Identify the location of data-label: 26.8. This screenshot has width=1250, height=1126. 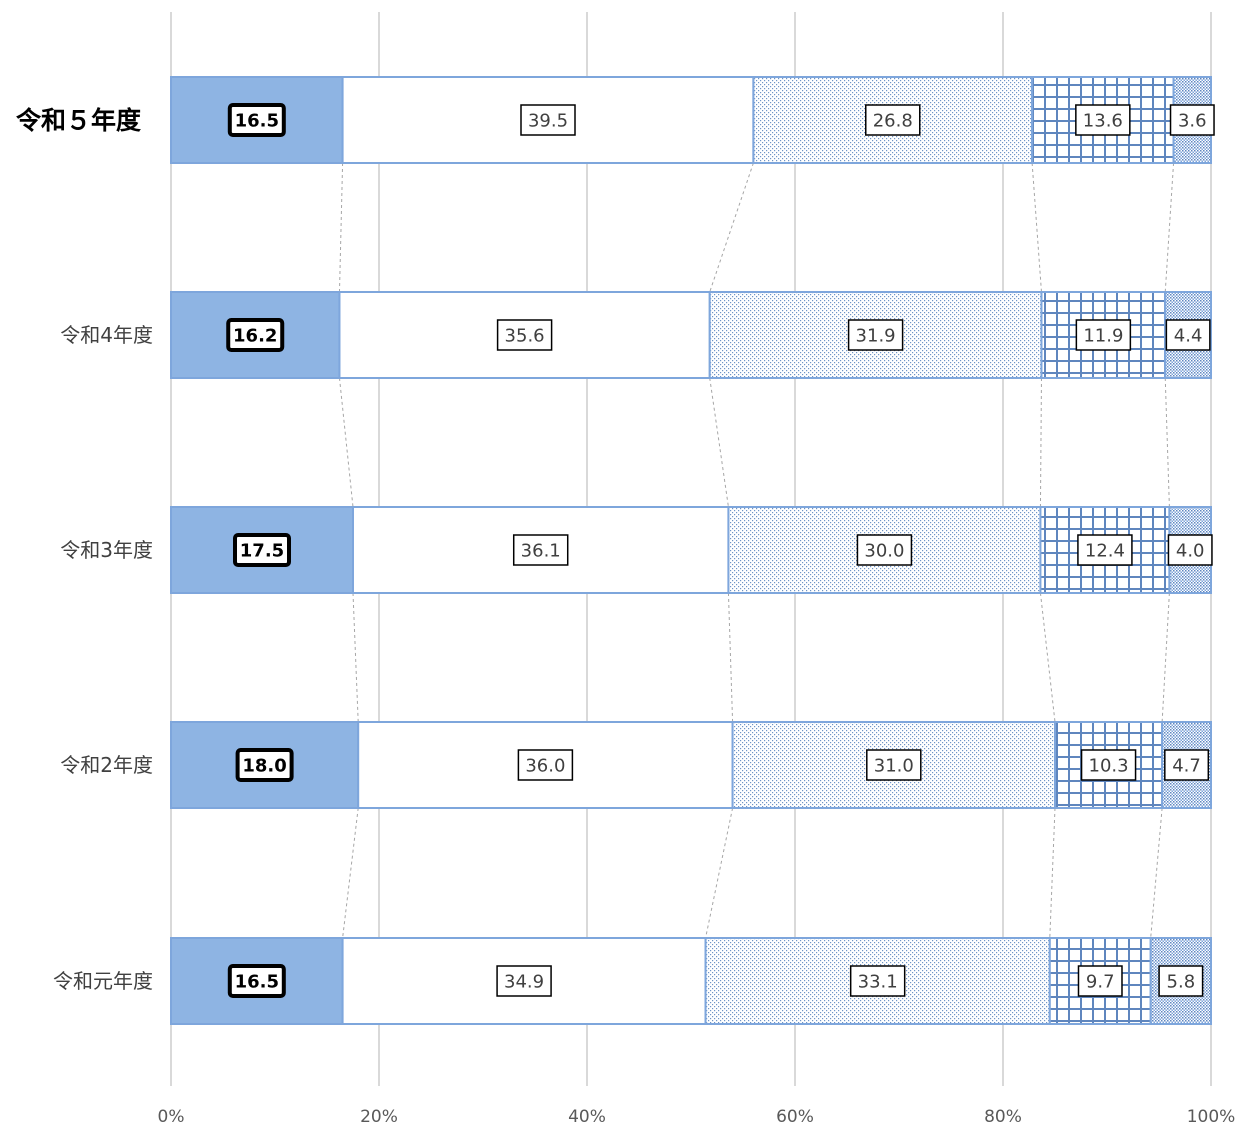
(893, 120).